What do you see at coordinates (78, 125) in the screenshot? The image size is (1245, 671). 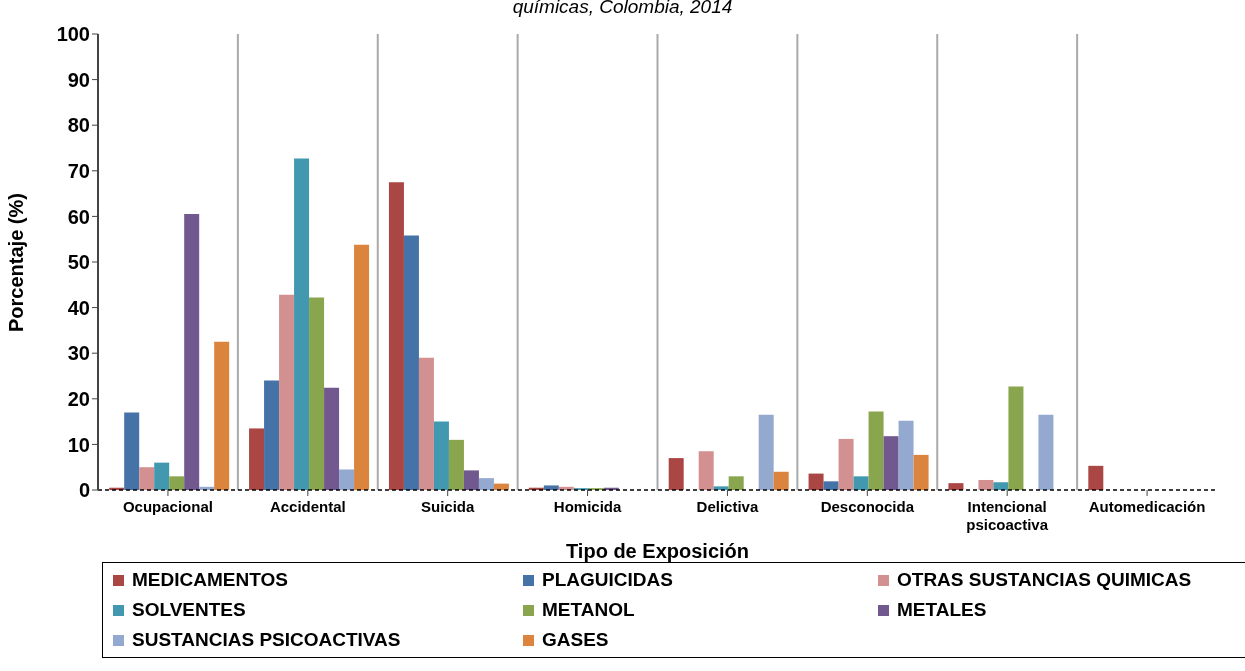 I see `y-tick-label: 80` at bounding box center [78, 125].